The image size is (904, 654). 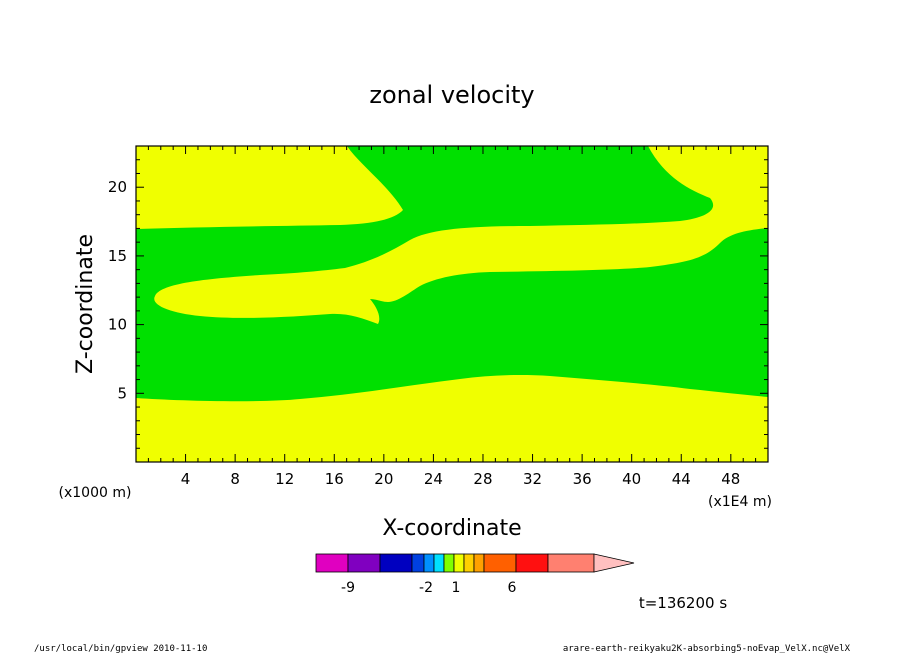 I want to click on x-tick-label: 44, so click(x=681, y=479).